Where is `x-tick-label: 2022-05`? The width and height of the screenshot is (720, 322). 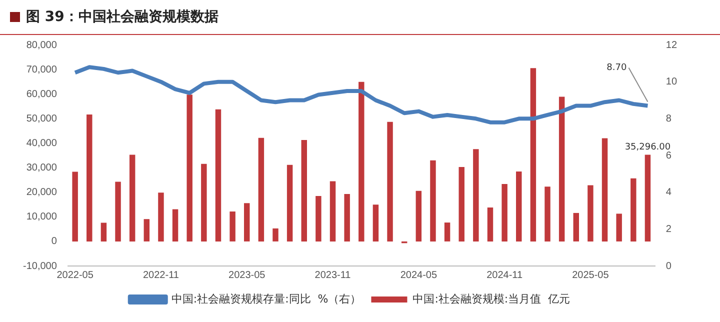 x-tick-label: 2022-05 is located at coordinates (75, 275).